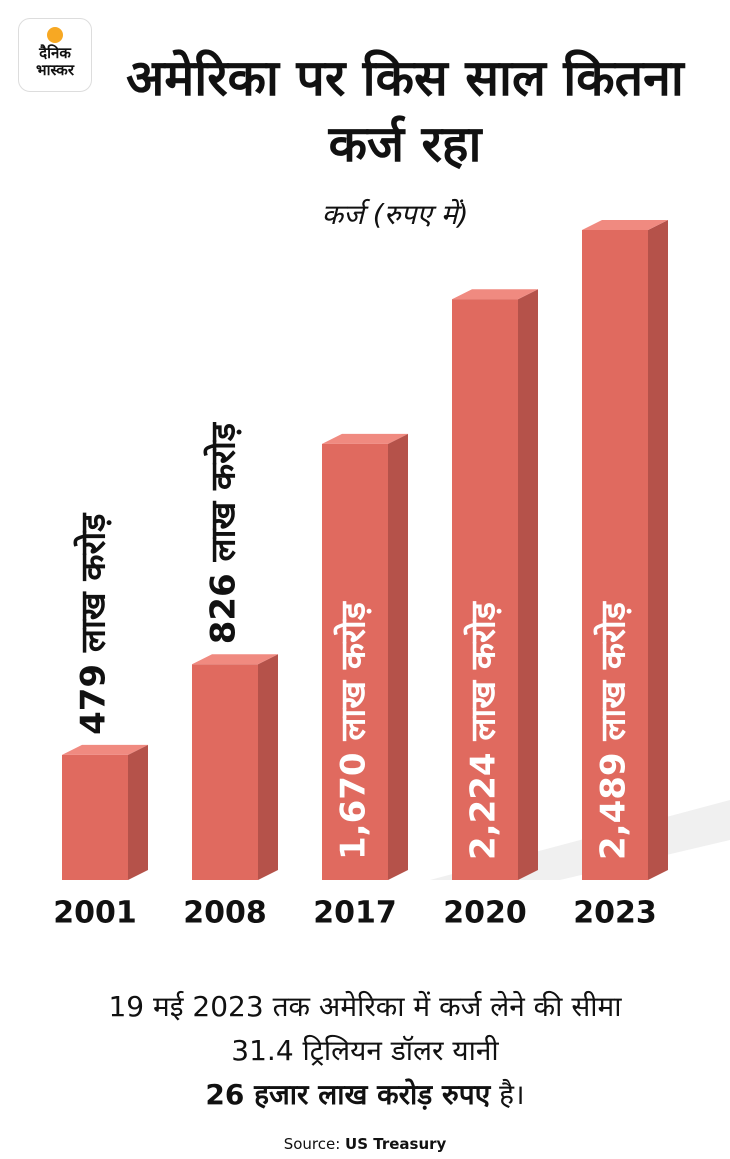  I want to click on logo-text: भास्कर, so click(55, 70).